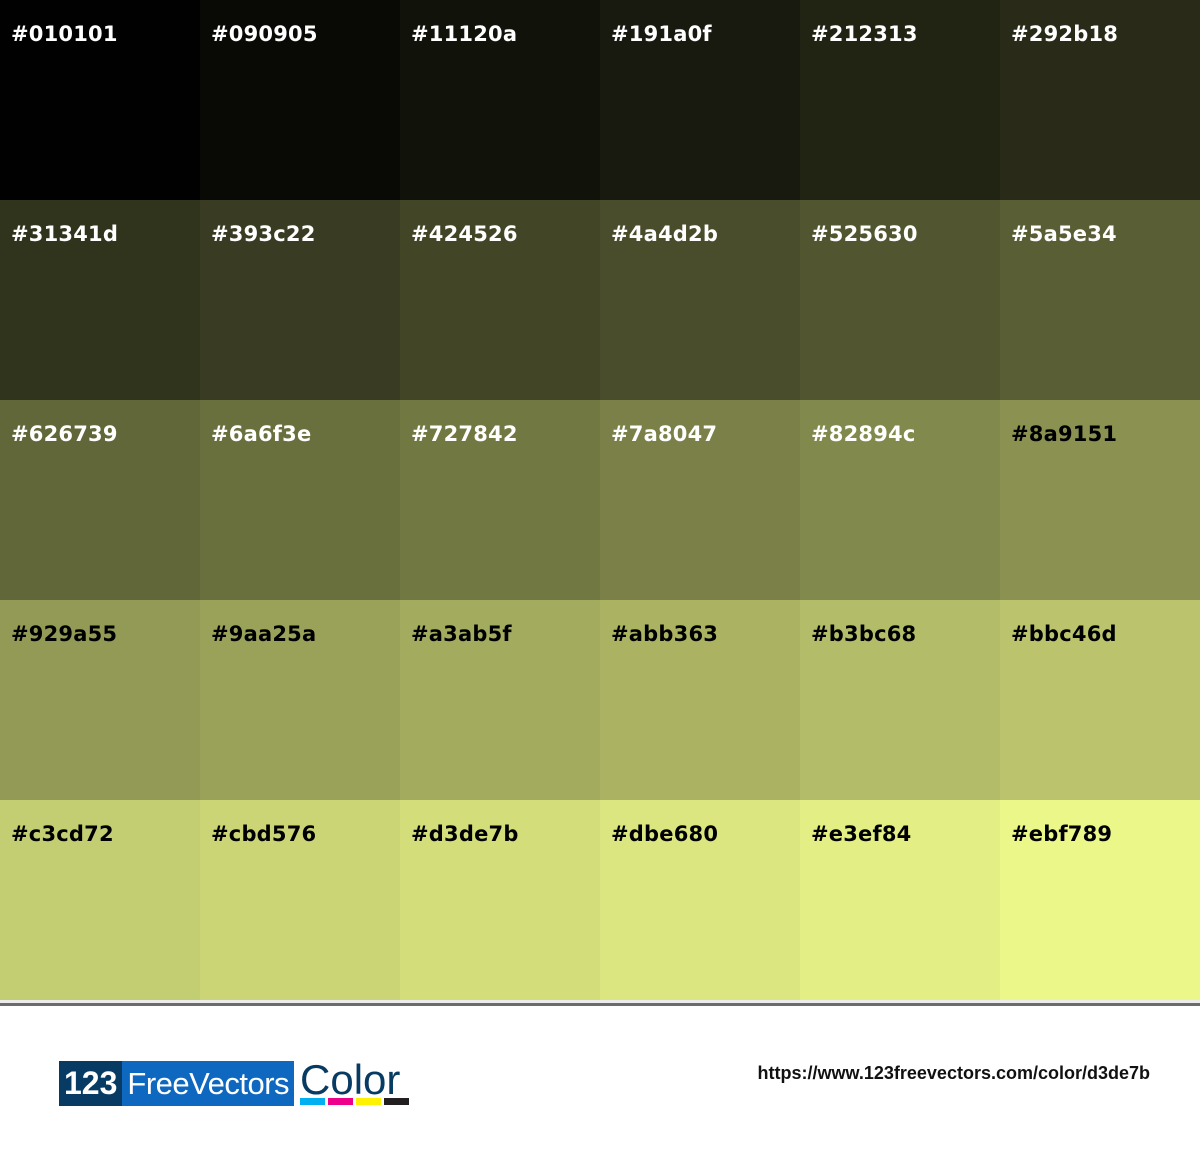 This screenshot has height=1150, width=1200. I want to click on divider-light, so click(600, 1001).